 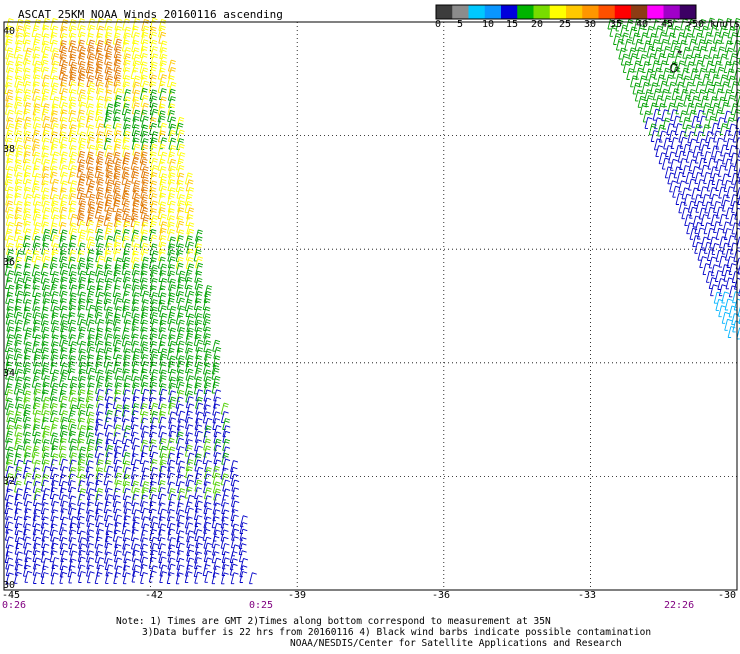 I want to click on time-label-3: 22:26, so click(x=679, y=605).